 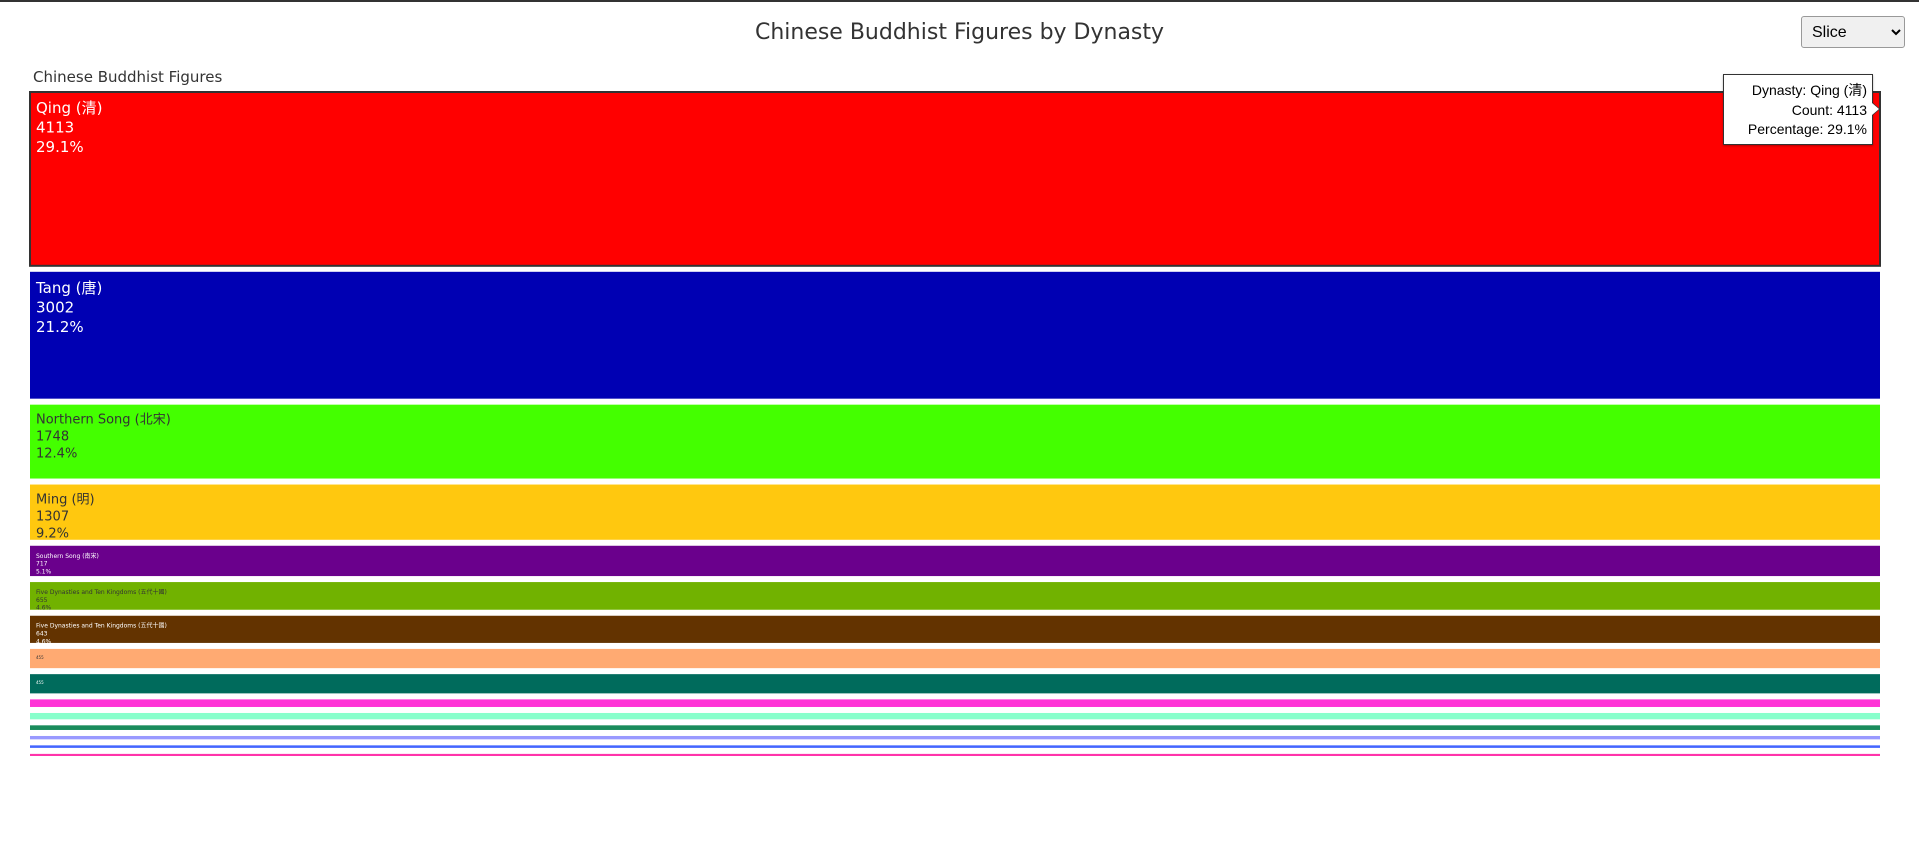 I want to click on tooltip-dynasty-line: Dynasty: Qing (清), so click(x=1798, y=91).